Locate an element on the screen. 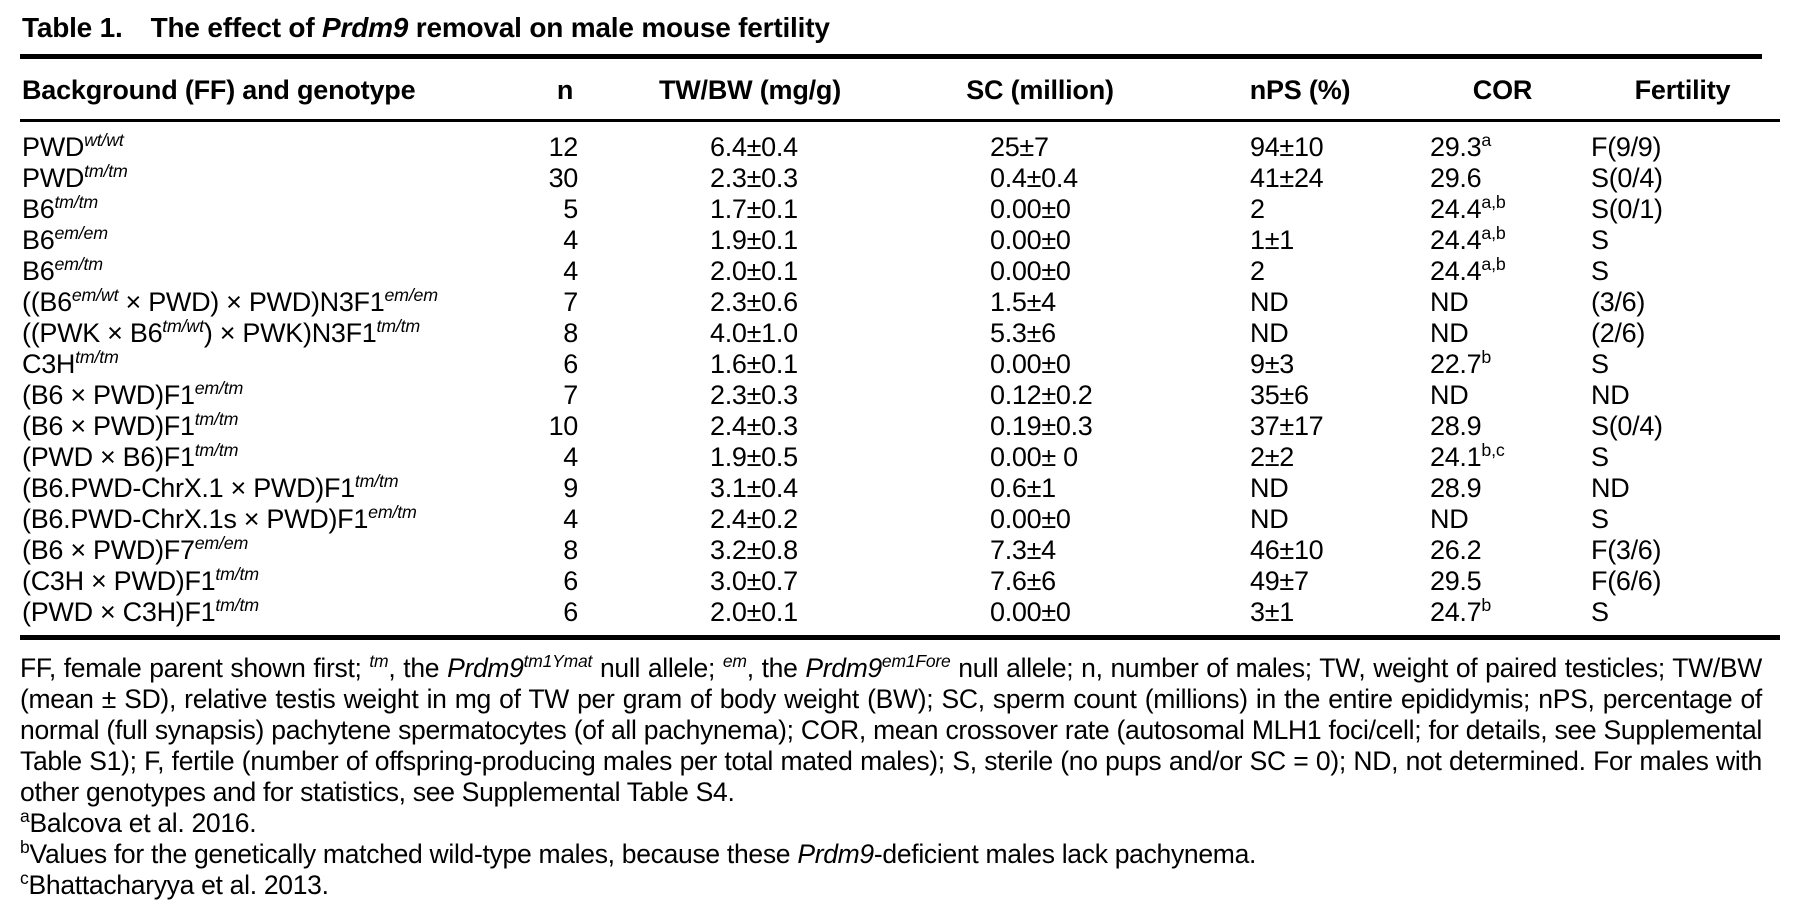 The height and width of the screenshot is (916, 1800). cor-cell: 24.7b is located at coordinates (1502, 618).